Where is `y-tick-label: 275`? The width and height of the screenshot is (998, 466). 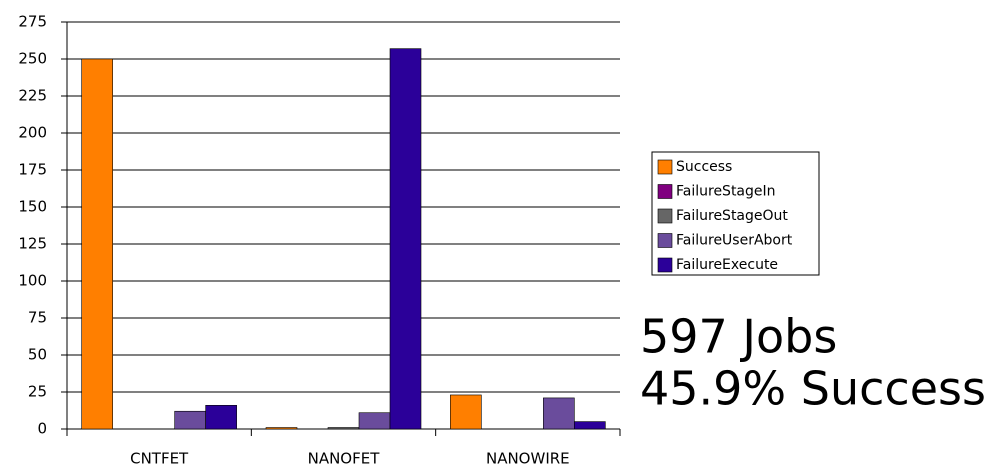
y-tick-label: 275 is located at coordinates (32, 22).